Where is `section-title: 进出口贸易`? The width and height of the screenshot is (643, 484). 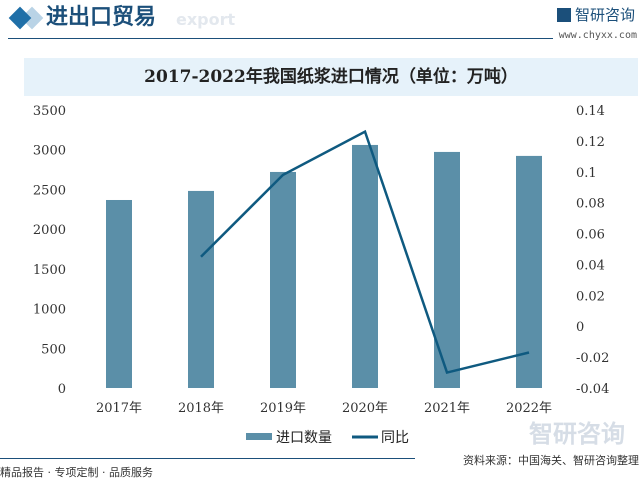 section-title: 进出口贸易 is located at coordinates (101, 17).